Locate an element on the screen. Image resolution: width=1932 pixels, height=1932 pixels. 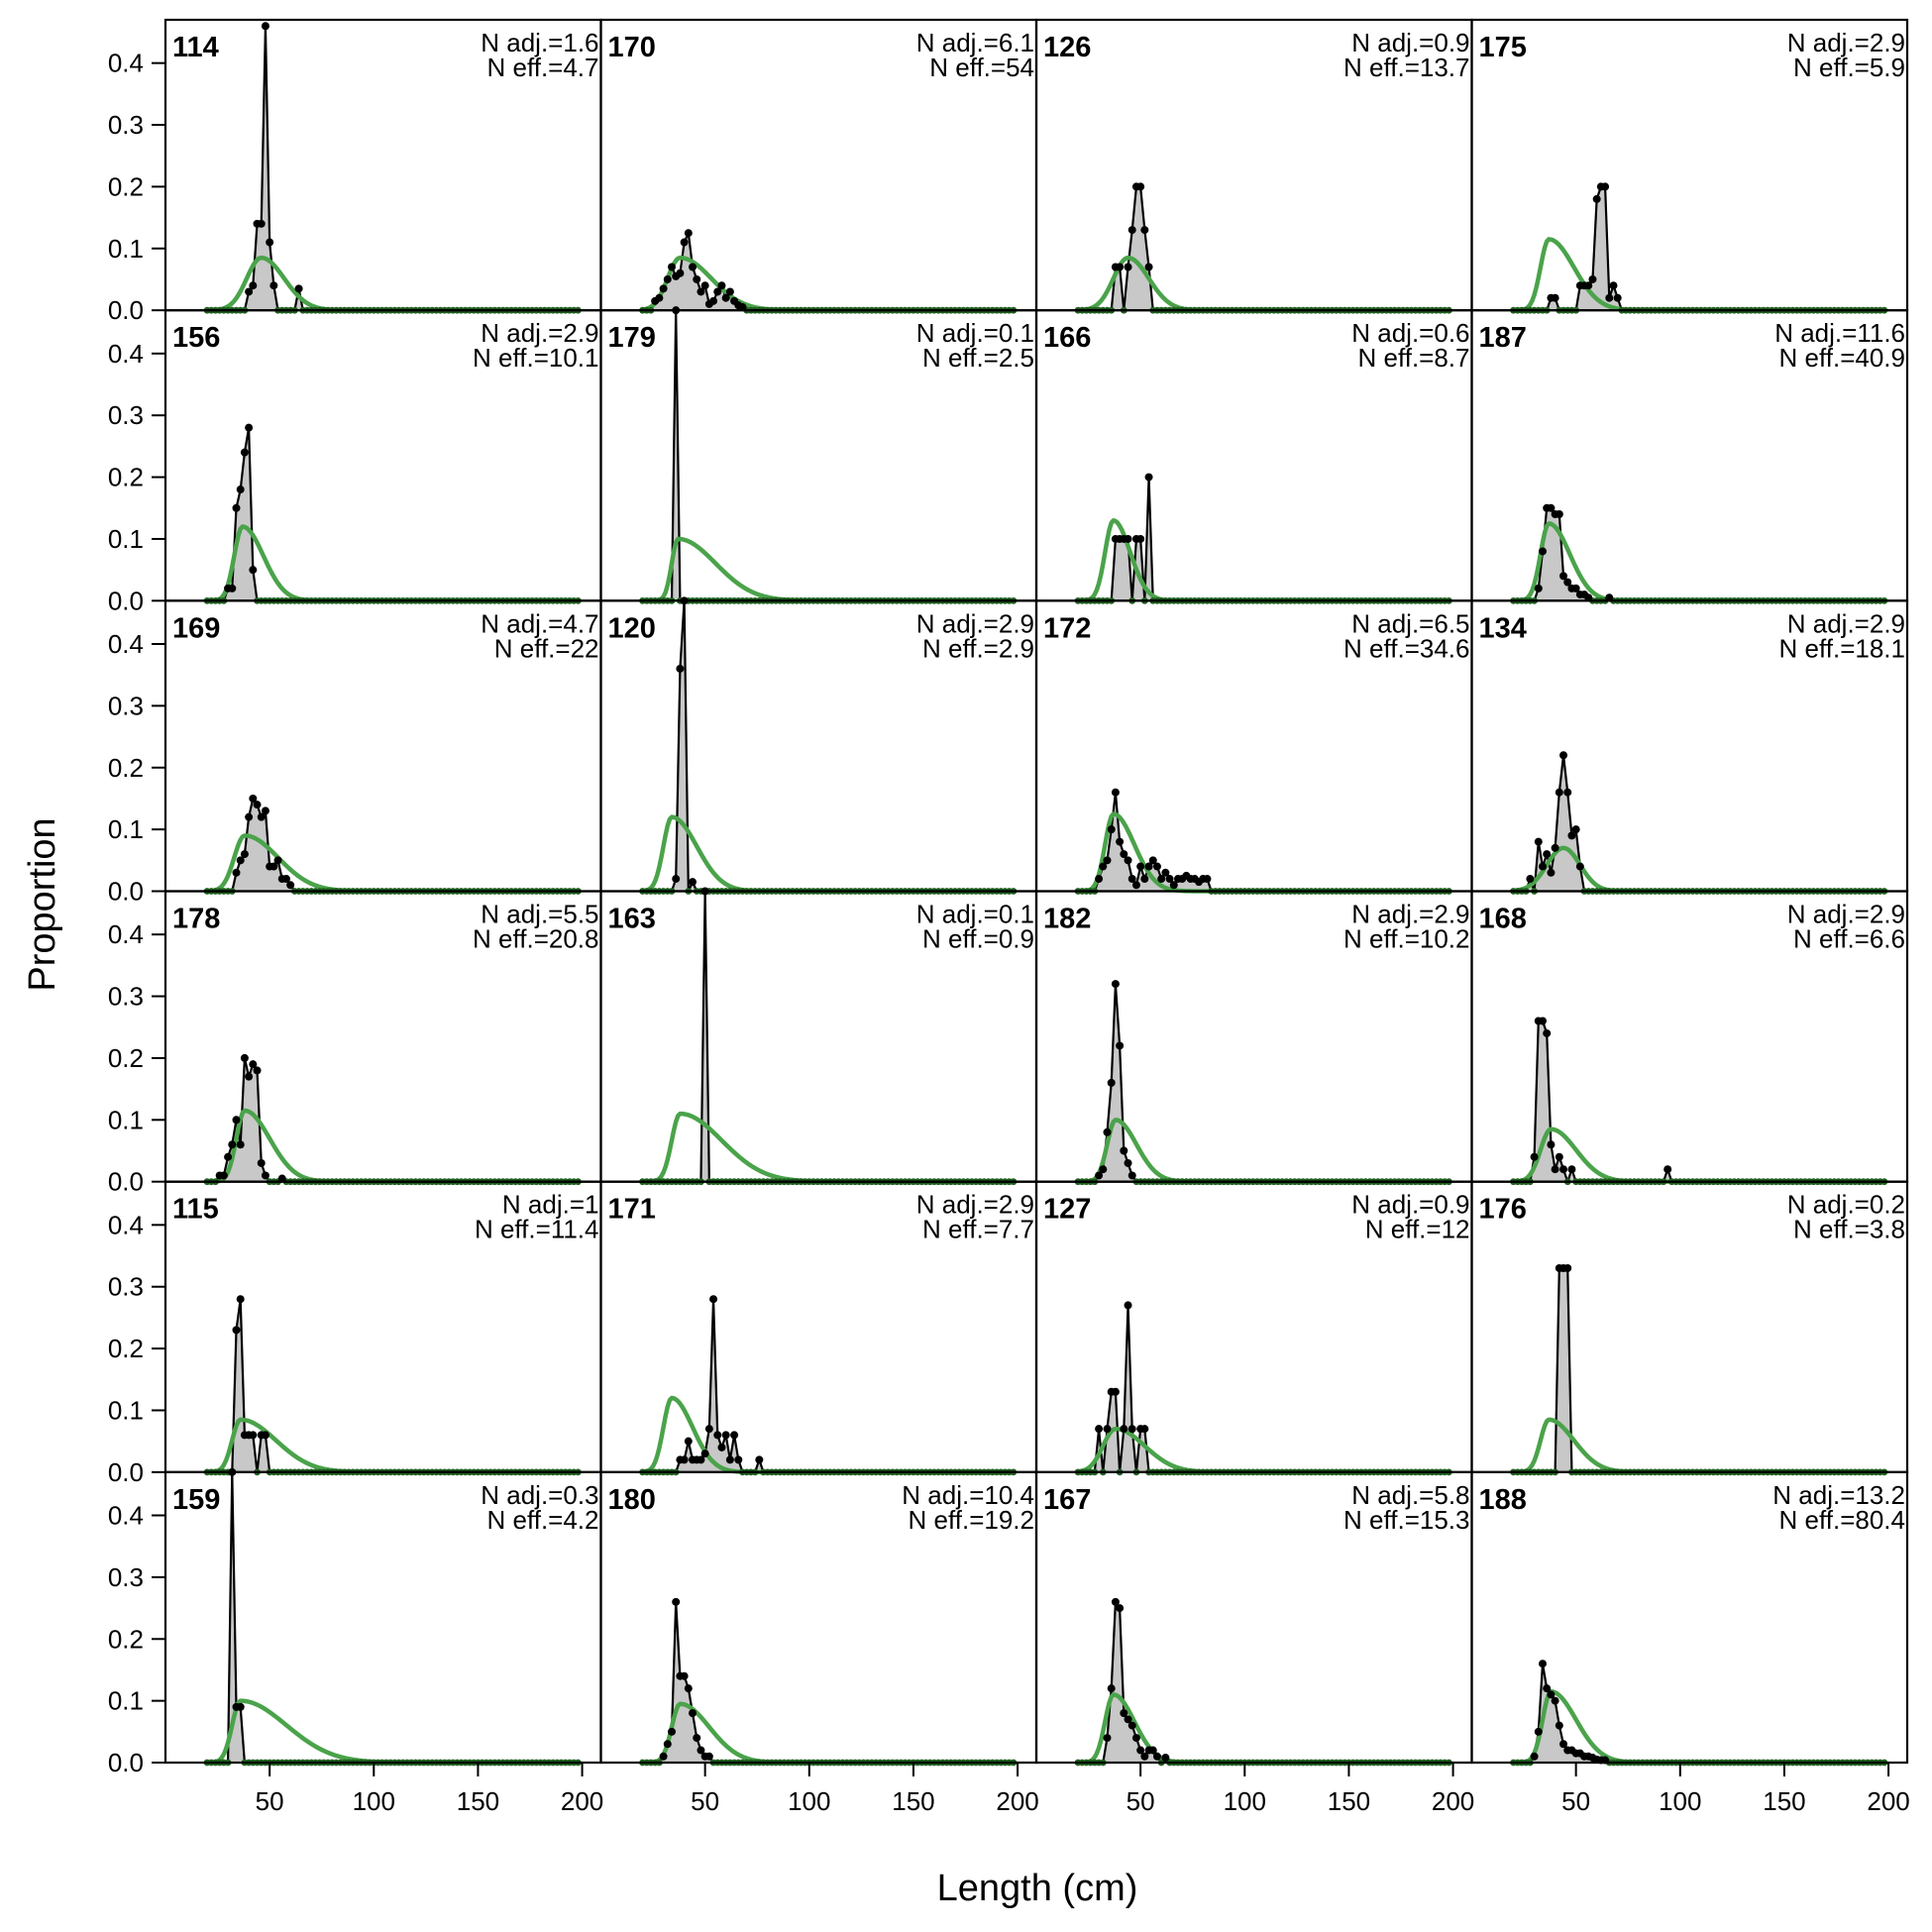
observed-line is located at coordinates (1121, 1388).